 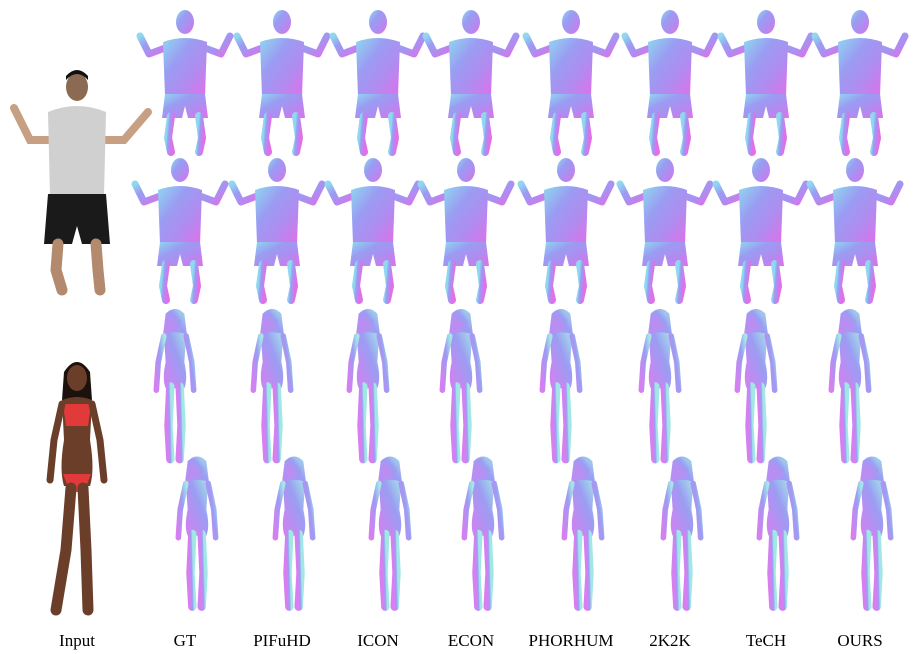 I want to click on column-label: 2K2K, so click(x=670, y=640).